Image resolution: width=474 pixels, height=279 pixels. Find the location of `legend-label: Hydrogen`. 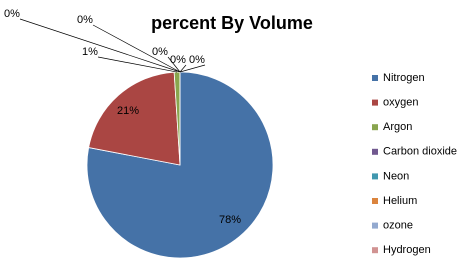

legend-label: Hydrogen is located at coordinates (407, 250).